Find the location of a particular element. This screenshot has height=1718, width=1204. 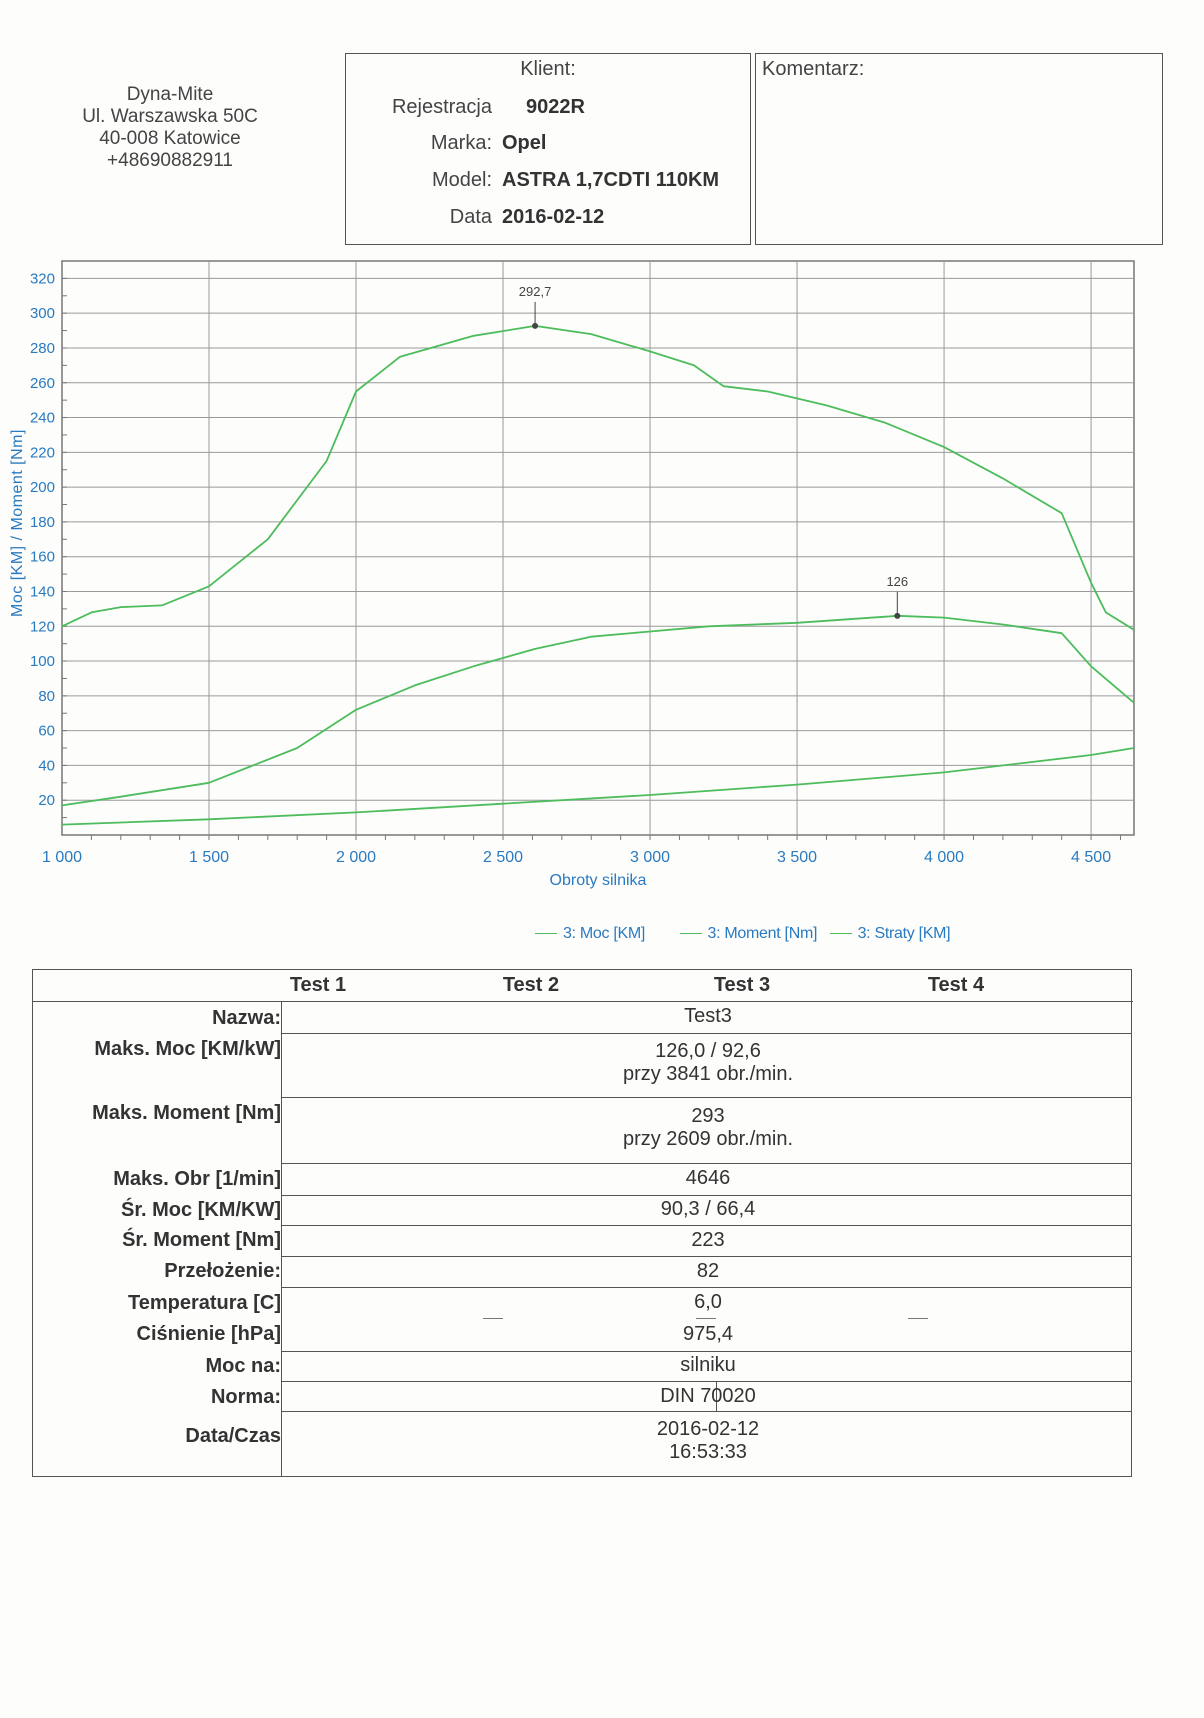

legend-item-power: 3: Moc [KM] is located at coordinates (590, 933).